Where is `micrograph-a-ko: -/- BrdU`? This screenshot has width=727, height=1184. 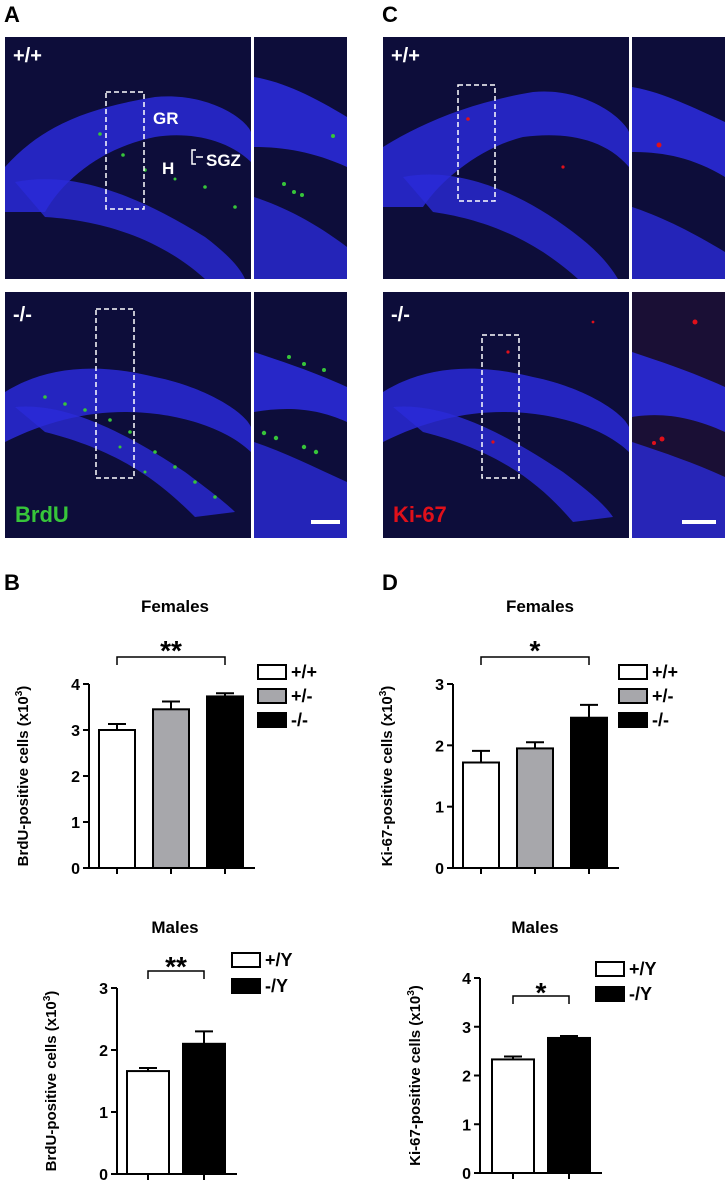 micrograph-a-ko: -/- BrdU is located at coordinates (128, 415).